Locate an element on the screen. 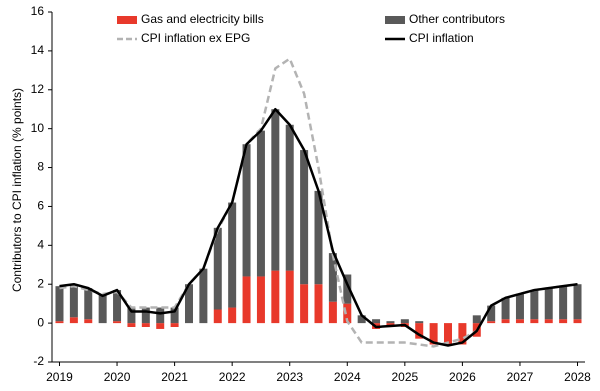  x-tick-label: 2019 is located at coordinates (59, 377).